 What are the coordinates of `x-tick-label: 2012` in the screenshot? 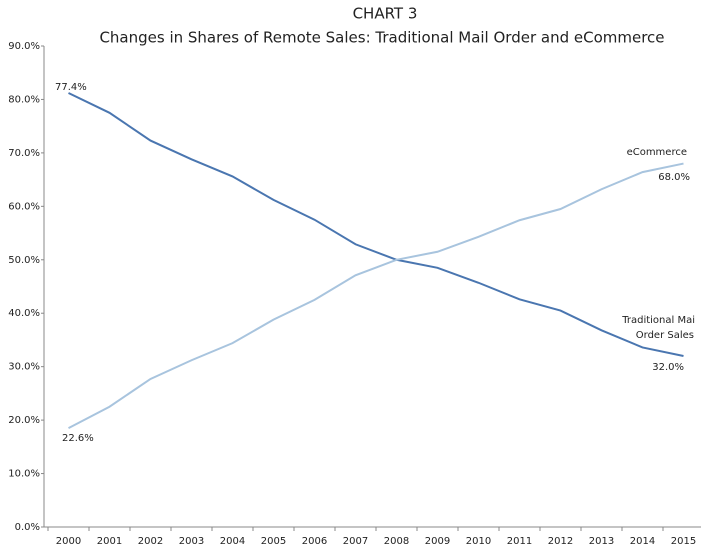 It's located at (560, 541).